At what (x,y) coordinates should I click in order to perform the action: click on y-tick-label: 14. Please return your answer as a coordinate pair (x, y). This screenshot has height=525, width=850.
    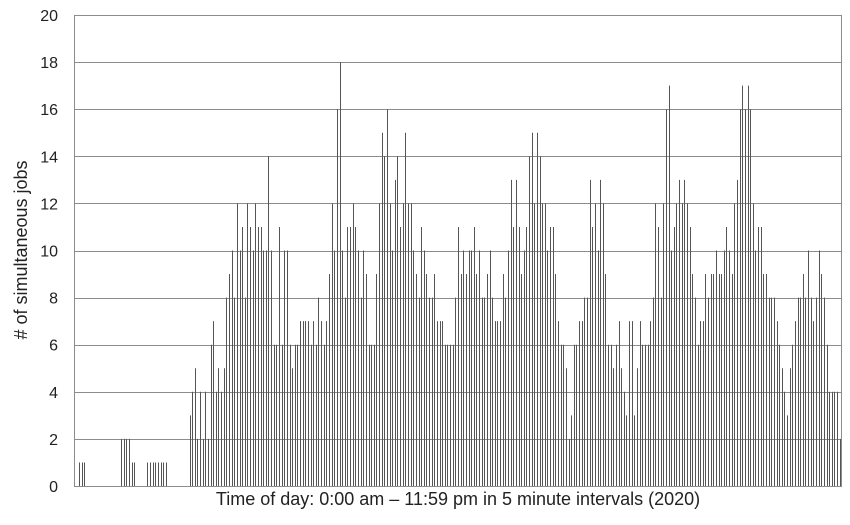
    Looking at the image, I should click on (49, 157).